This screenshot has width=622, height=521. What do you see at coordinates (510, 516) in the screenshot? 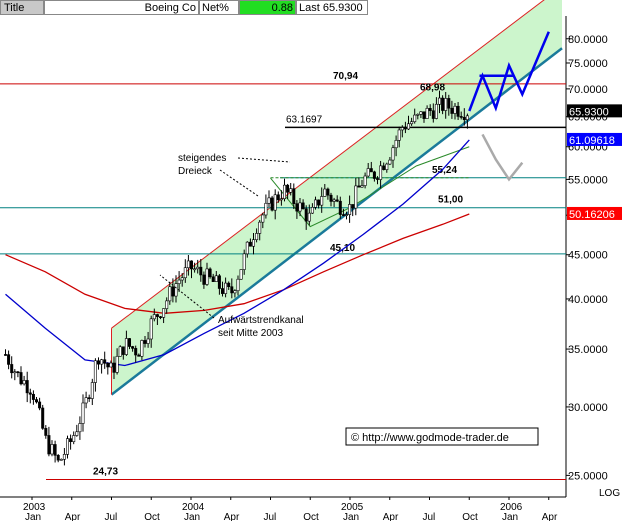
I see `x-tick-month: Jan` at bounding box center [510, 516].